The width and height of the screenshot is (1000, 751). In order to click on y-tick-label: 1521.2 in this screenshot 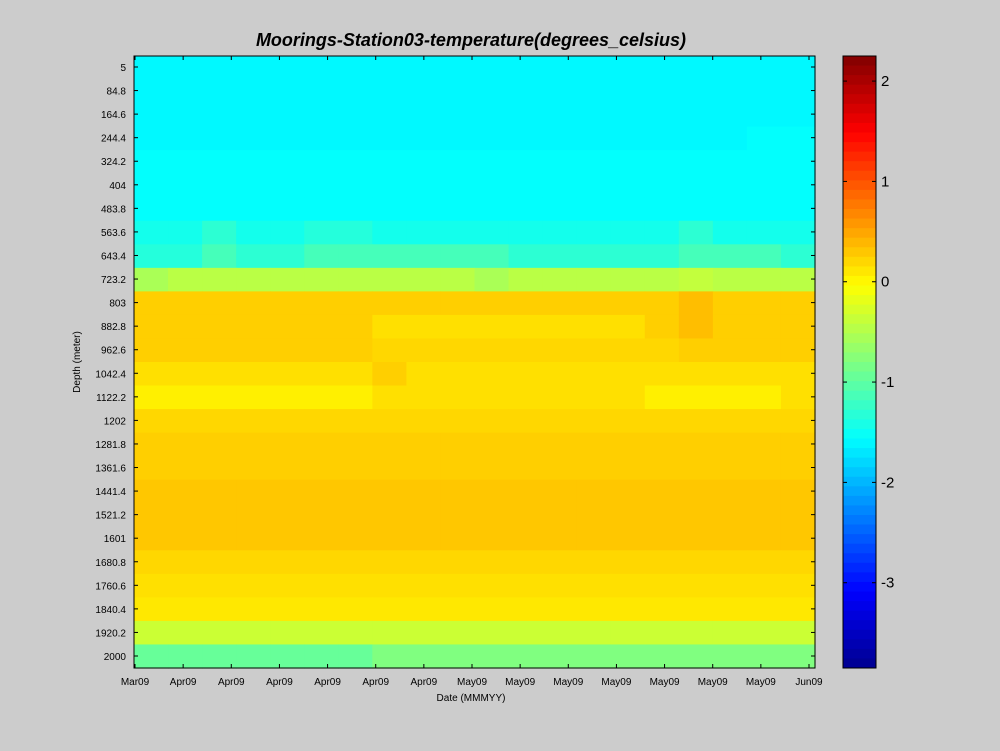, I will do `click(110, 516)`.